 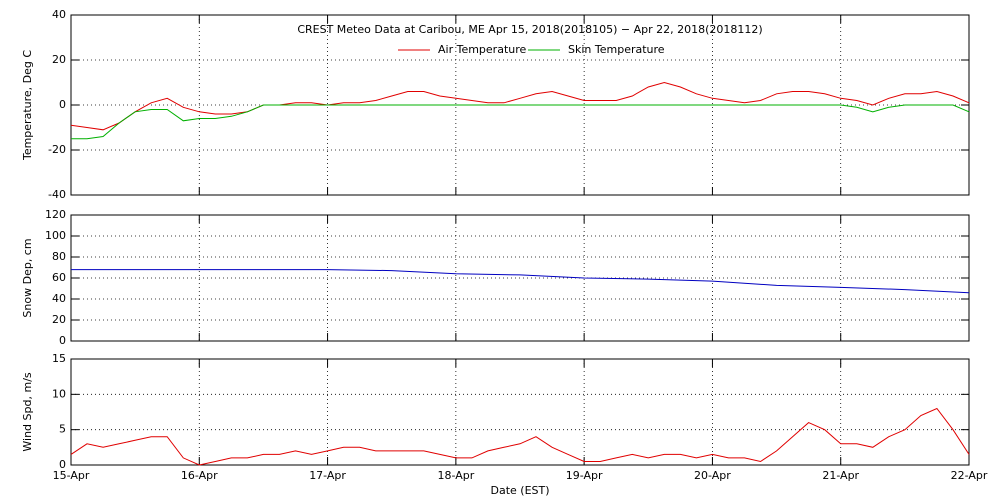 What do you see at coordinates (712, 475) in the screenshot?
I see `x-tick-label: 20-Apr` at bounding box center [712, 475].